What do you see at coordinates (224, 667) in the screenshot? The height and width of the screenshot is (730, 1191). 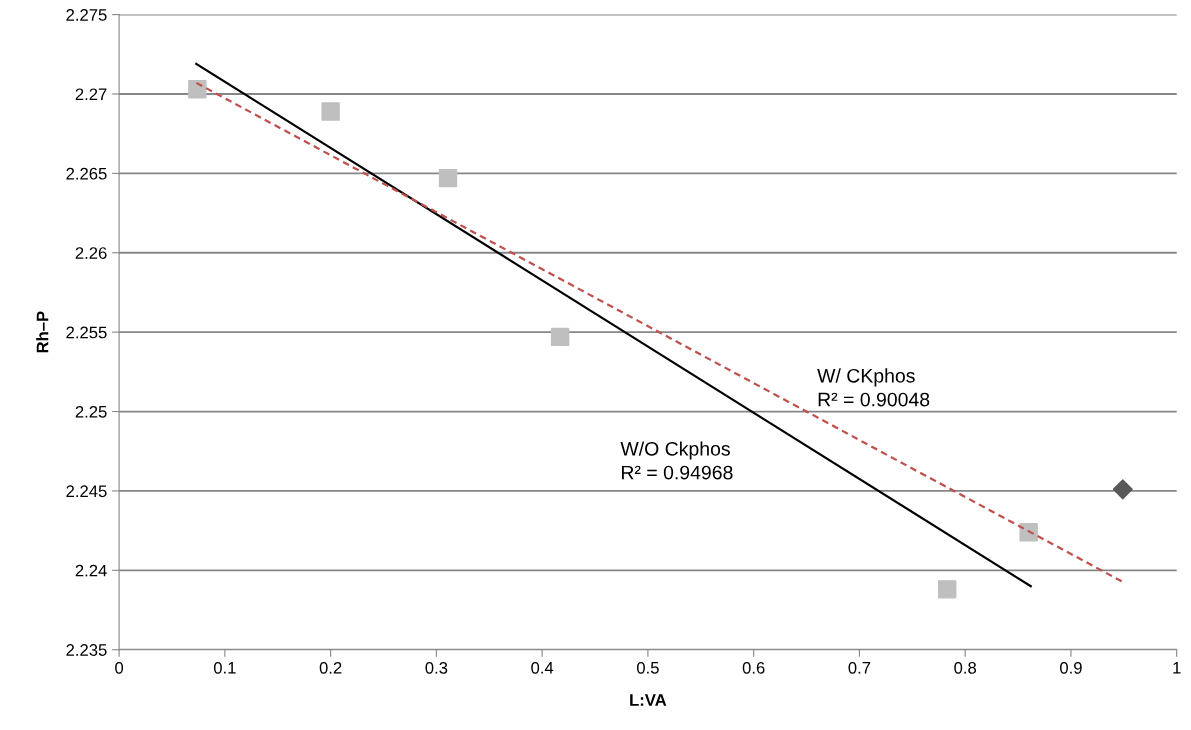 I see `x-tick-label: 0.1` at bounding box center [224, 667].